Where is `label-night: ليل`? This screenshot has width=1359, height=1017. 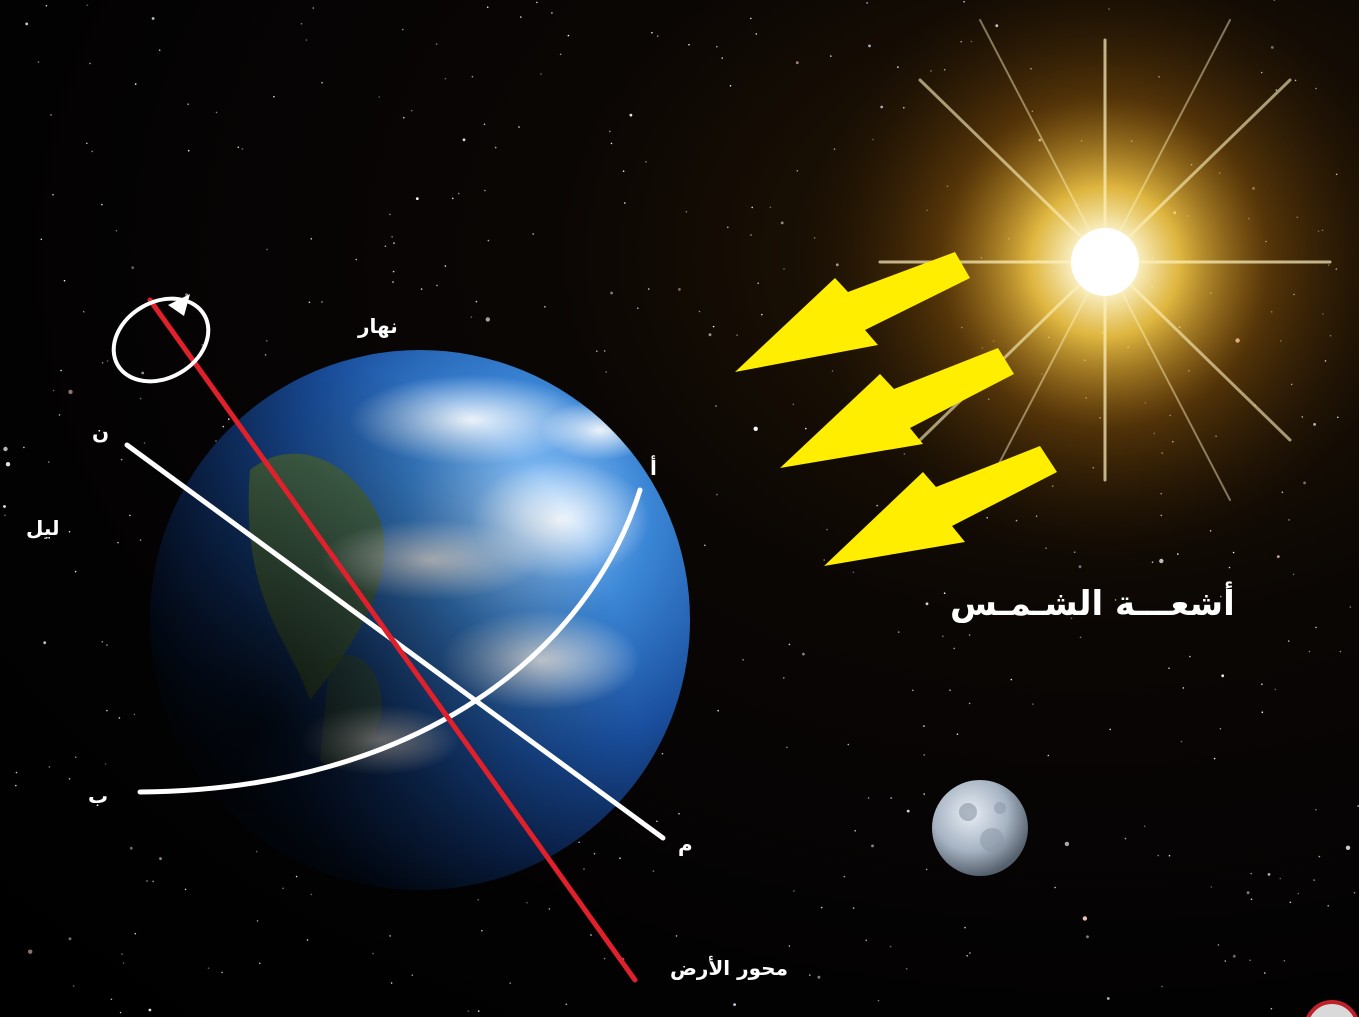 label-night: ليل is located at coordinates (43, 528).